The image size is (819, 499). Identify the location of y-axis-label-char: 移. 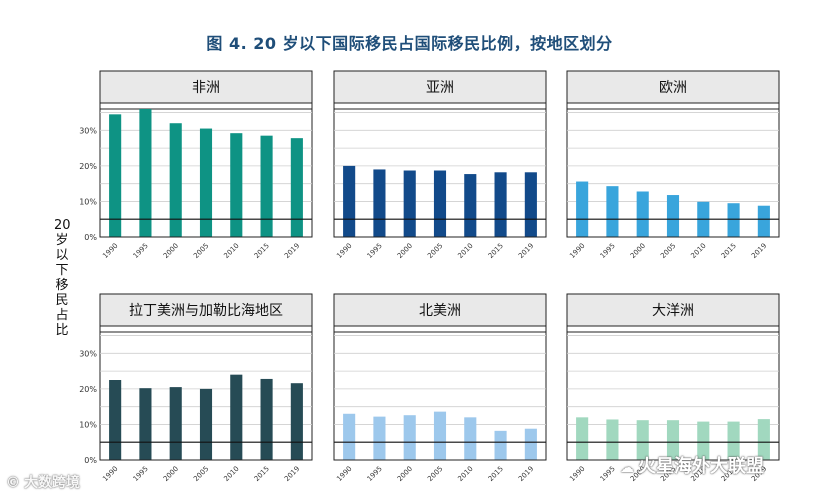
(62, 285).